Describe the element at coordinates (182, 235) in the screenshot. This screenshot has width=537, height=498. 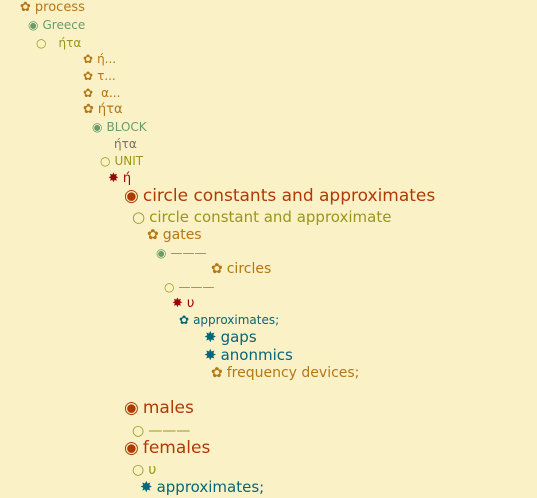
I see `node-label: gates` at that location.